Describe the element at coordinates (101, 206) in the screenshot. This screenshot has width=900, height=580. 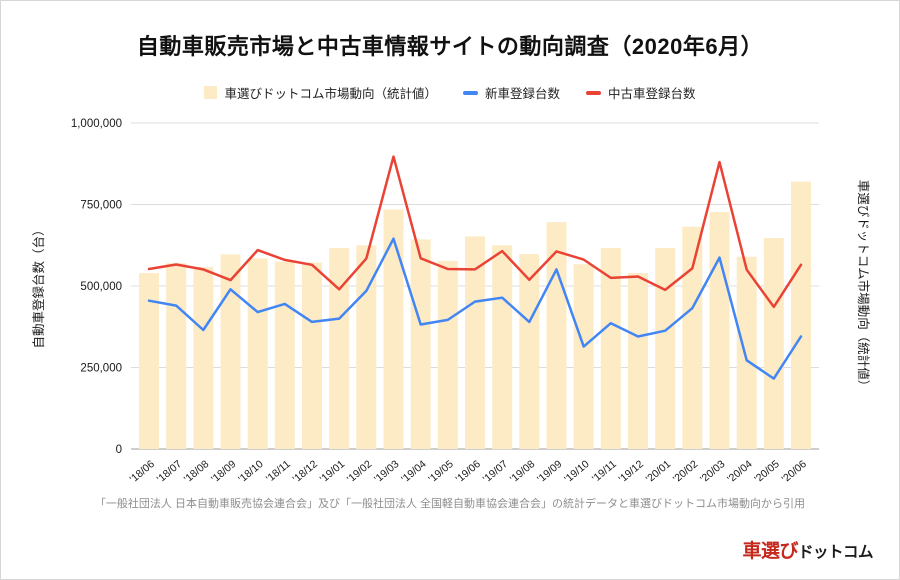
I see `y-tick-label: 750,000` at that location.